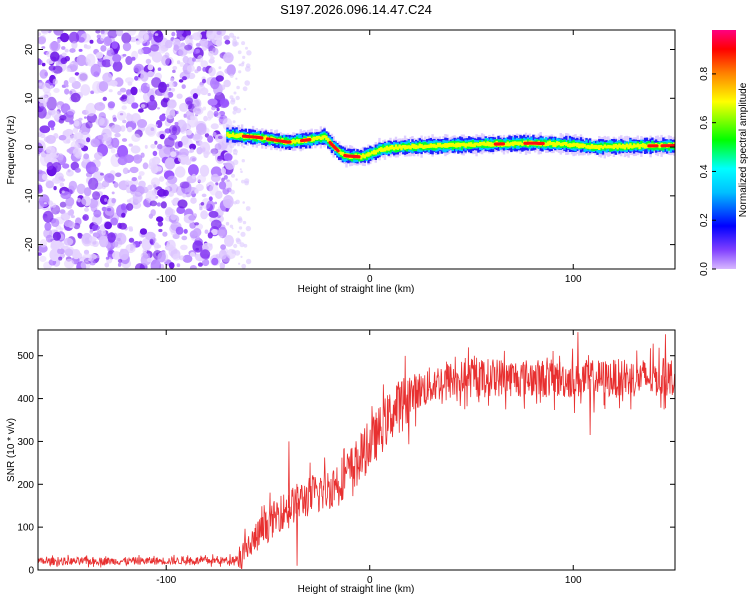  What do you see at coordinates (25, 442) in the screenshot?
I see `y-tick-label: 300` at bounding box center [25, 442].